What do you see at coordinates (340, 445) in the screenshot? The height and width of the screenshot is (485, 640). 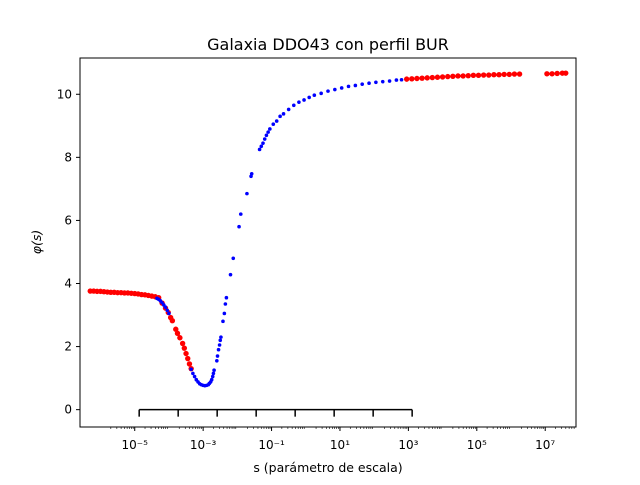 I see `x-tick-label: 10¹` at bounding box center [340, 445].